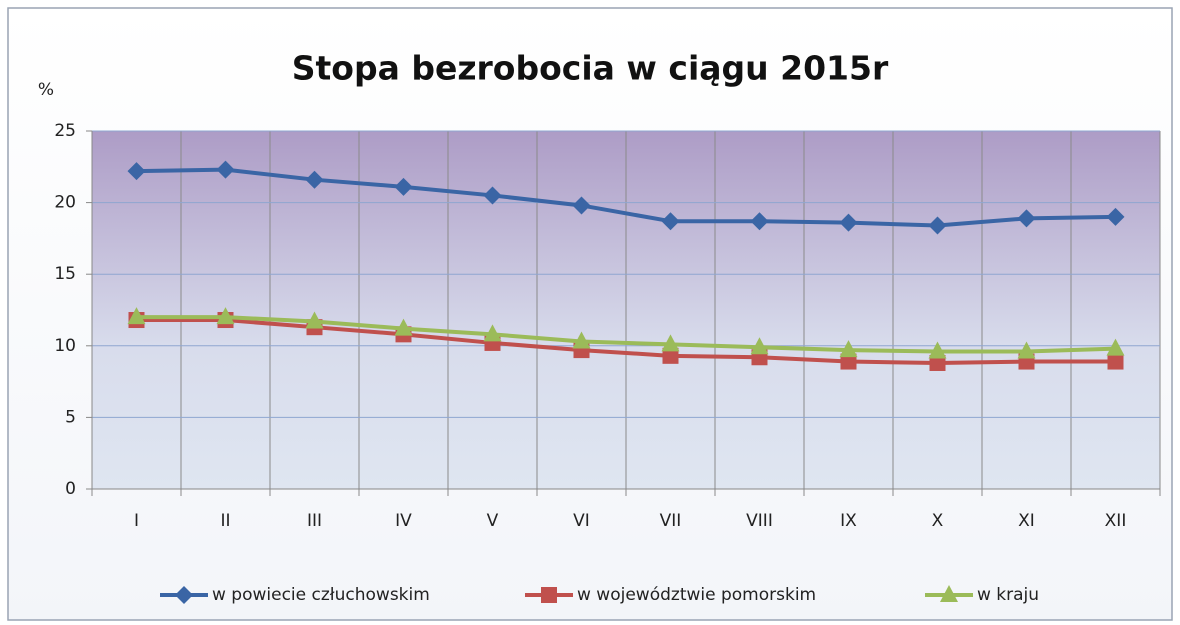 This screenshot has height=625, width=1180. What do you see at coordinates (225, 521) in the screenshot?
I see `x-tick-label: II` at bounding box center [225, 521].